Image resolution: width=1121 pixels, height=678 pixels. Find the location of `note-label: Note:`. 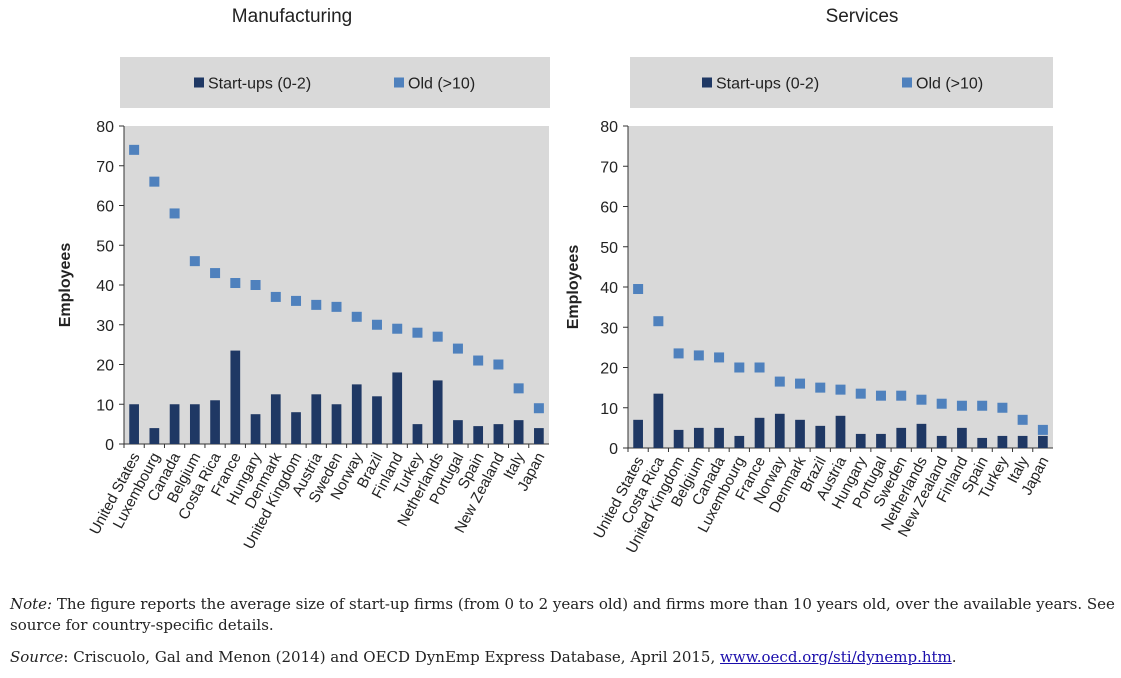

note-label: Note: is located at coordinates (31, 604).